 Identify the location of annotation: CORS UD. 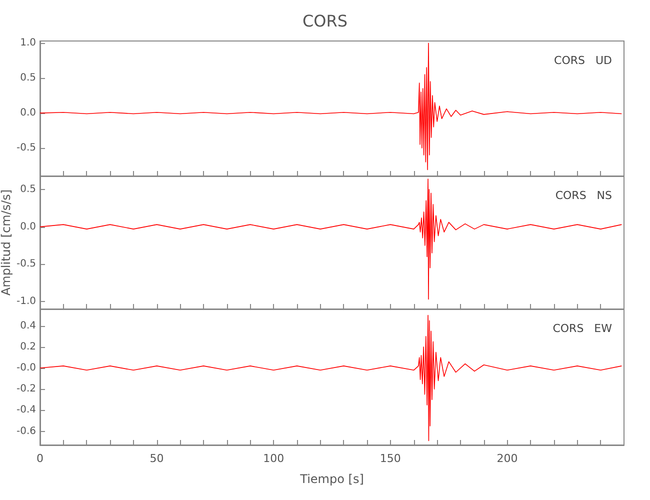
(583, 60).